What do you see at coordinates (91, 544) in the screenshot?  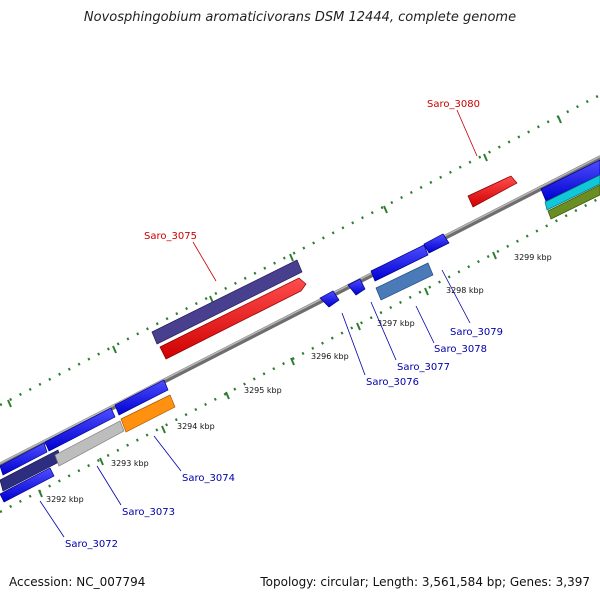 I see `gene-label-saro-3072: Saro_3072` at bounding box center [91, 544].